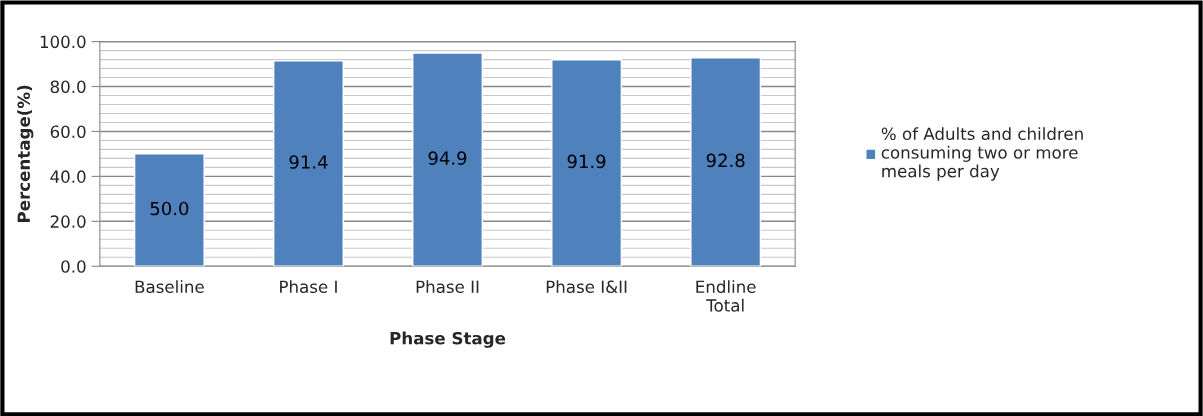 This screenshot has width=1203, height=416. I want to click on y-tick-label: 100.0, so click(63, 42).